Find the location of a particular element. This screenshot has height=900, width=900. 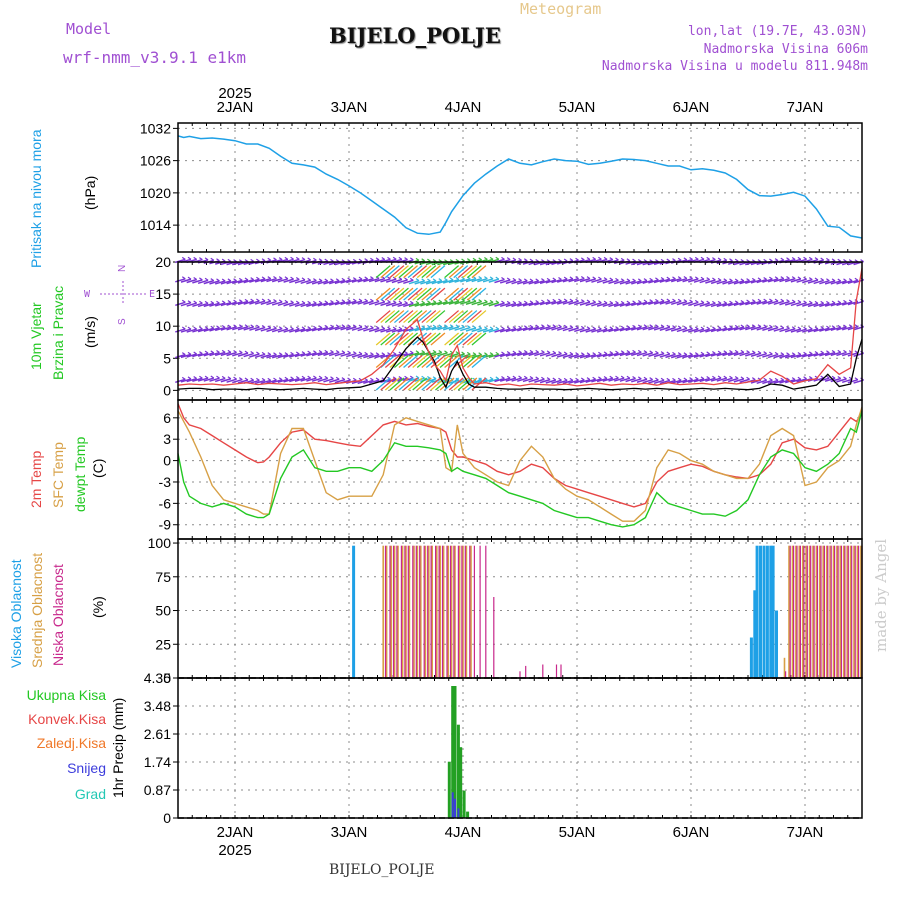

bottom-x-tick-label: 2JAN is located at coordinates (235, 832).